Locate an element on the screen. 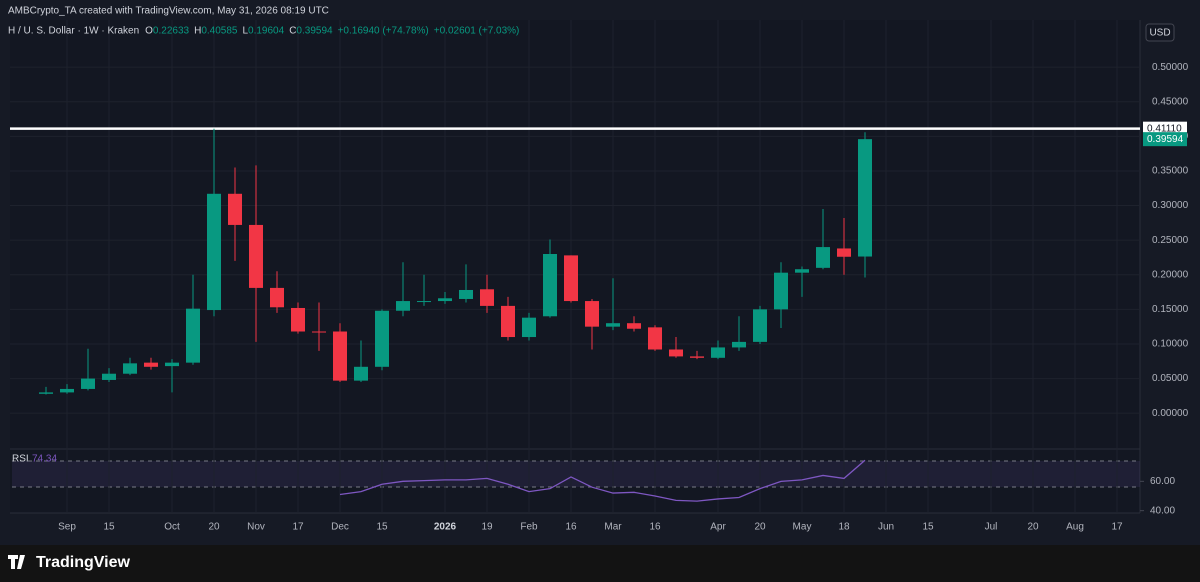 The image size is (1200, 582). legend-text: L is located at coordinates (245, 31).